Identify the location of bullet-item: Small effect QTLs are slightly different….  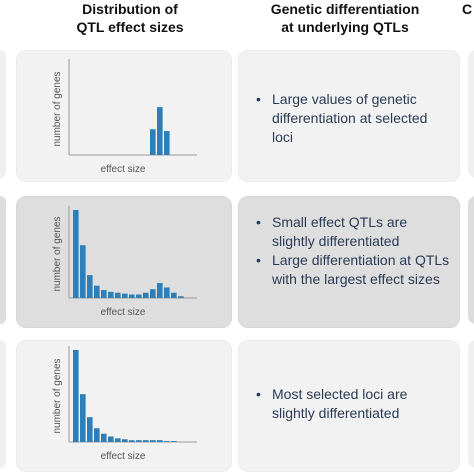
(352, 232).